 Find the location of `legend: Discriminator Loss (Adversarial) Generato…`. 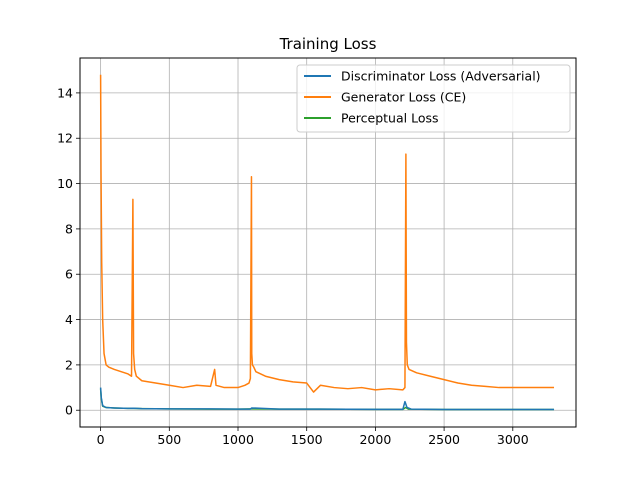

legend: Discriminator Loss (Adversarial) Generato… is located at coordinates (433, 98).